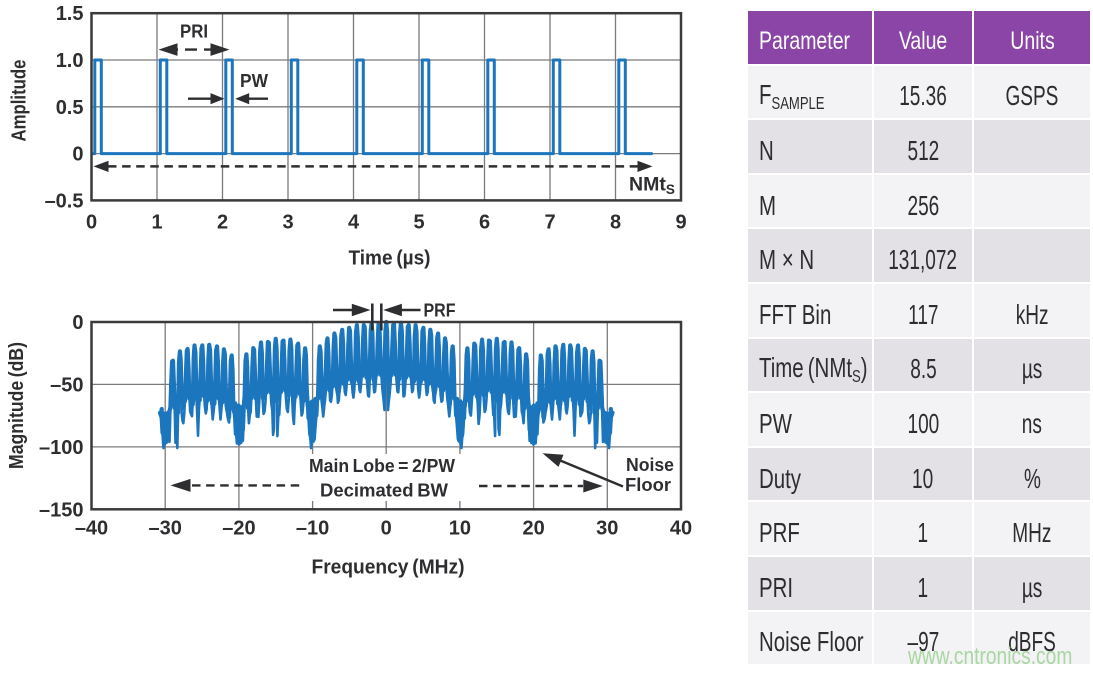  Describe the element at coordinates (549, 223) in the screenshot. I see `svg-text: 7` at that location.